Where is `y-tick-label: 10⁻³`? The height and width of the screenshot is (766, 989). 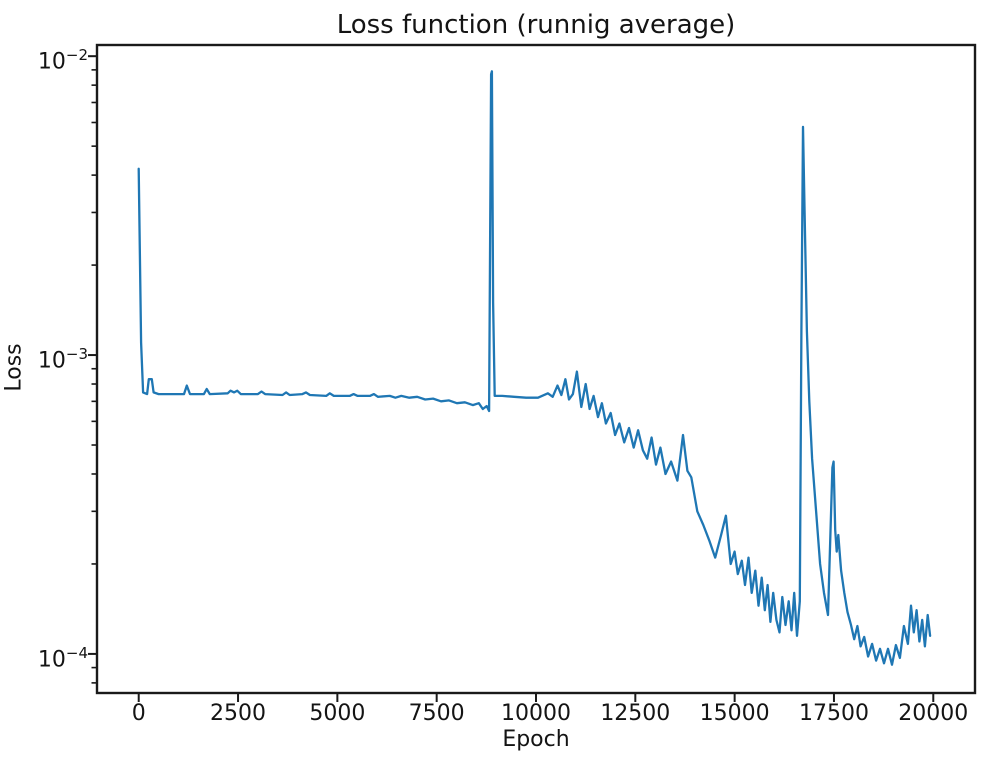 y-tick-label: 10⁻³ is located at coordinates (62, 359).